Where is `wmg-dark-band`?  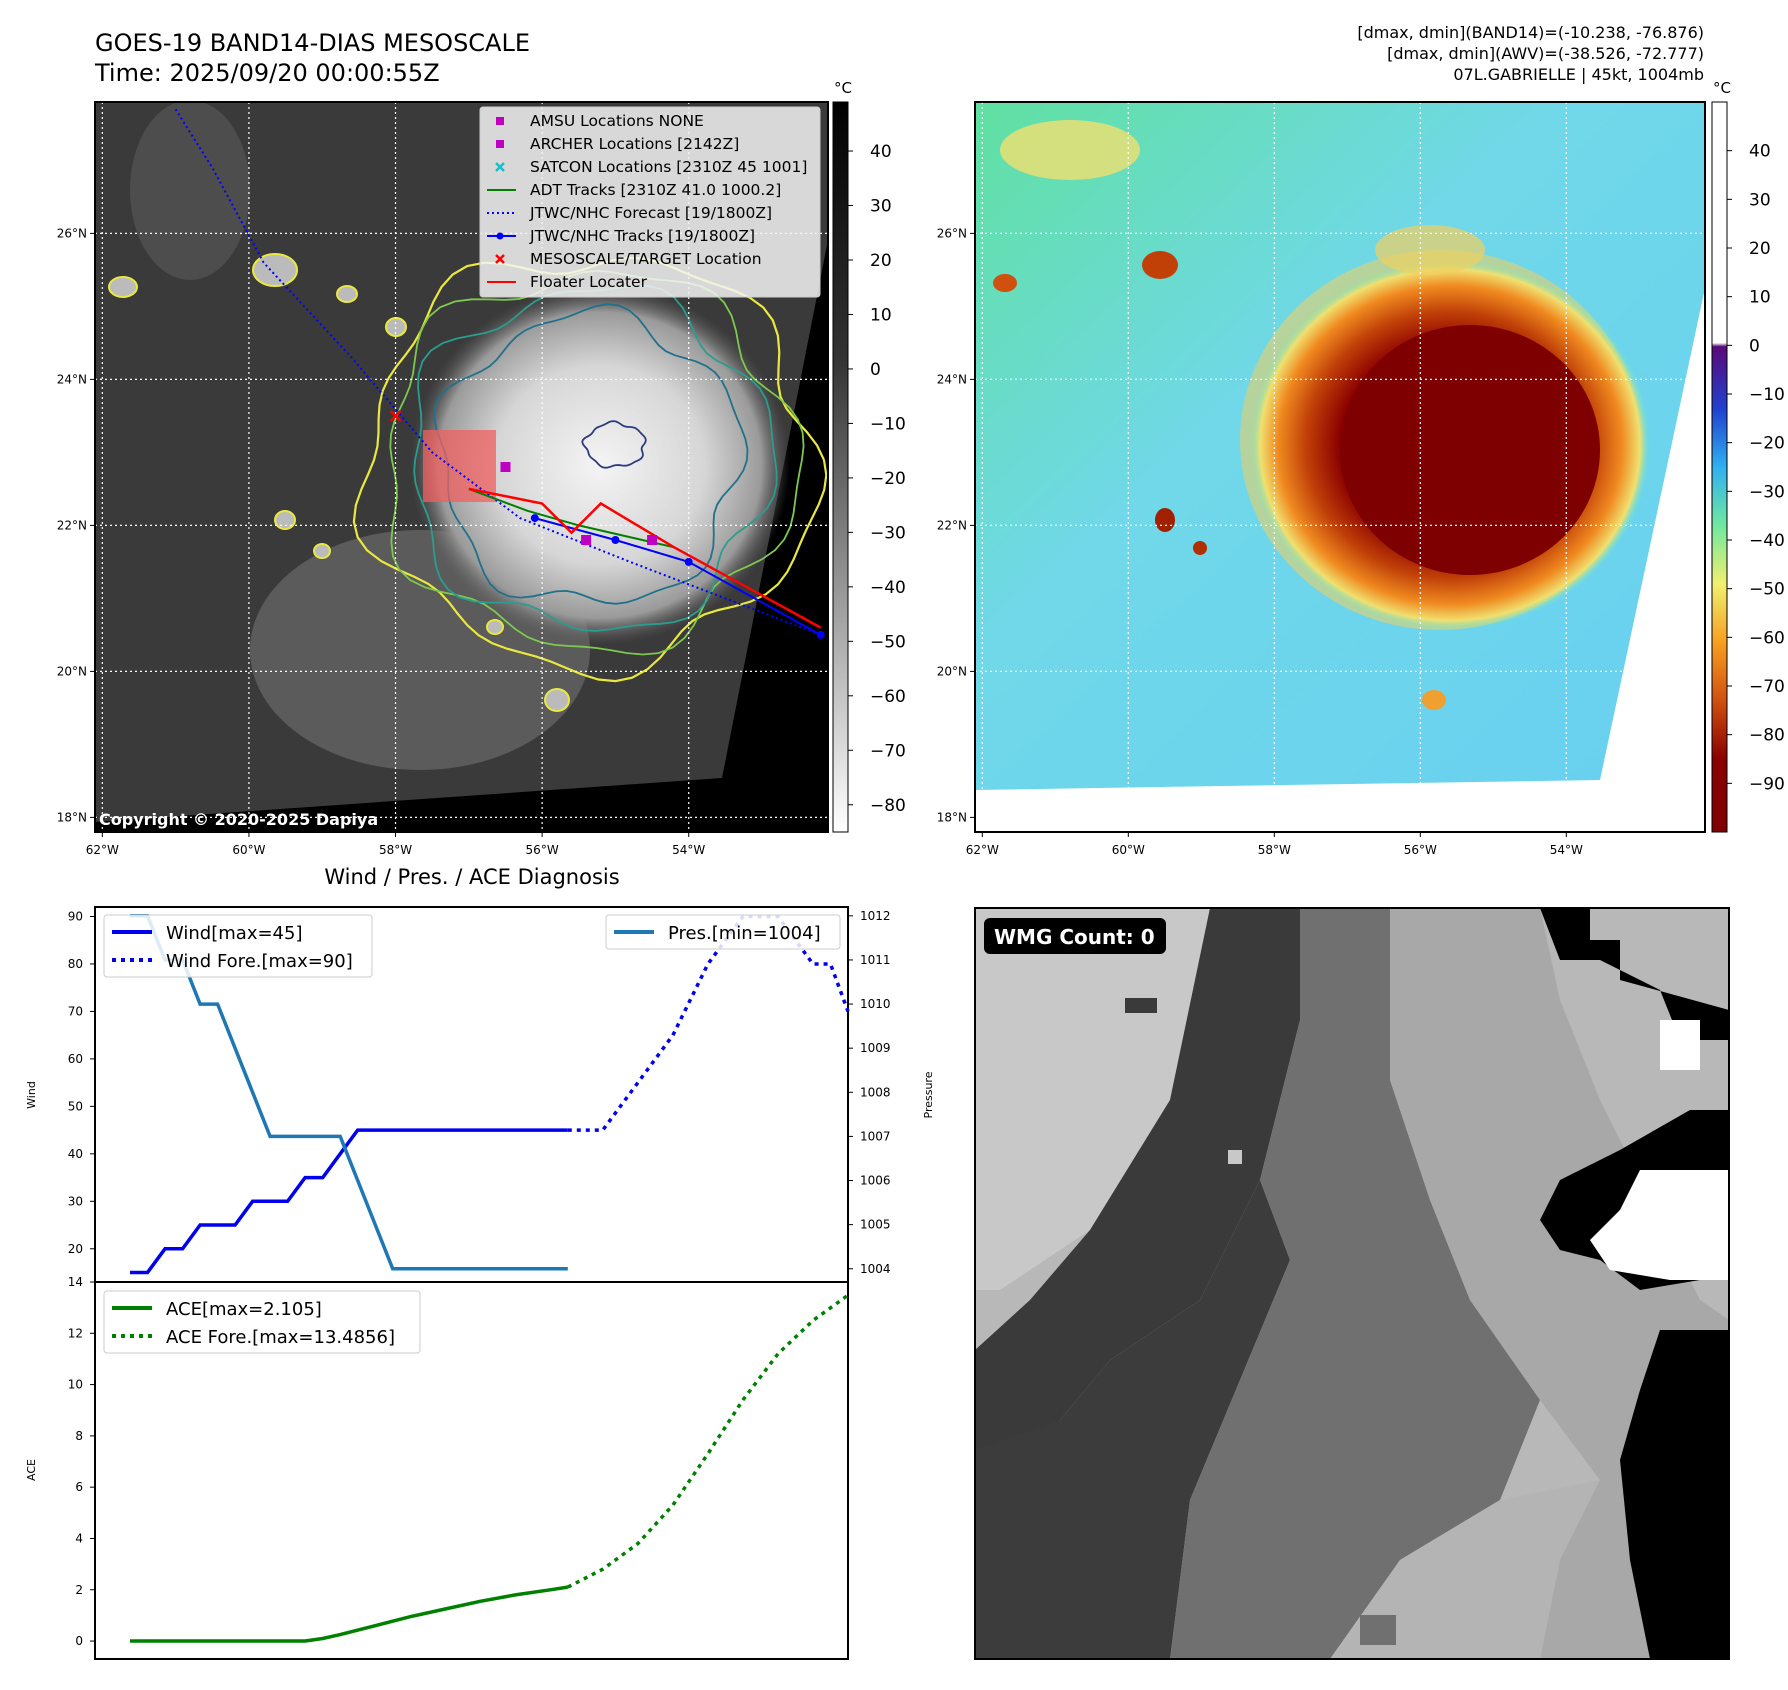
wmg-dark-band is located at coordinates (1137, 1189).